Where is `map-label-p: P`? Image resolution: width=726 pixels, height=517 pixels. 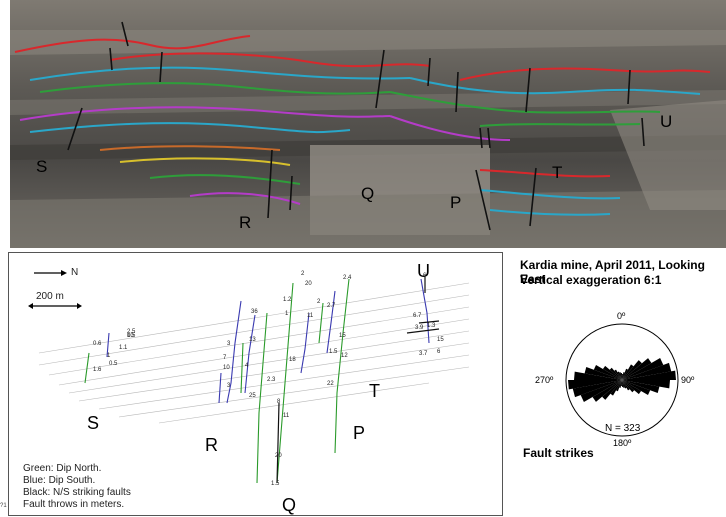
map-label-p: P is located at coordinates (359, 433).